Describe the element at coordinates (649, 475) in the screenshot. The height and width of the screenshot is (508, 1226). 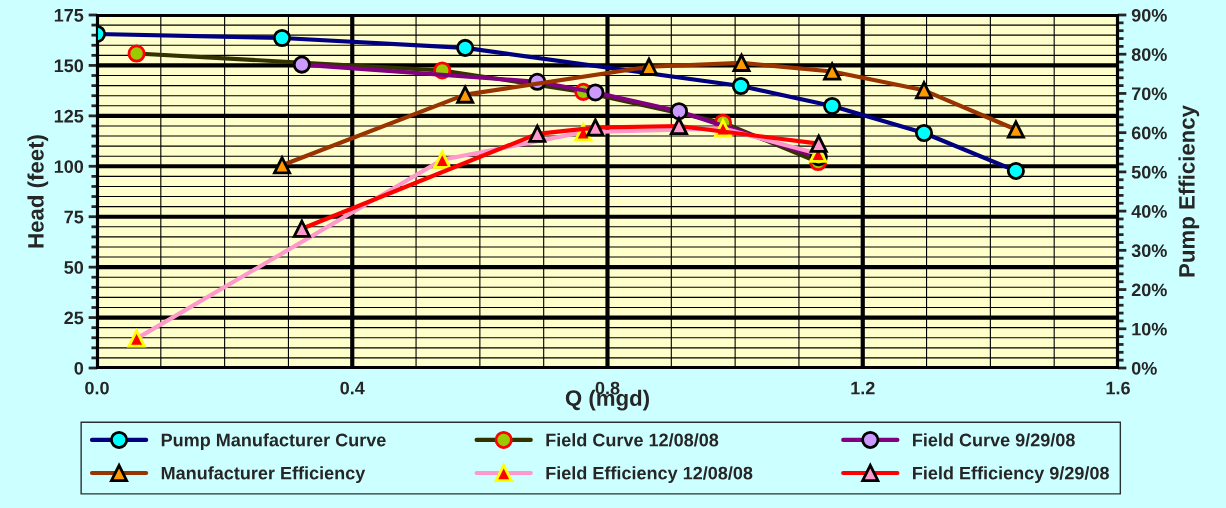
I see `legend-label: Field Efficiency 12/08/08` at that location.